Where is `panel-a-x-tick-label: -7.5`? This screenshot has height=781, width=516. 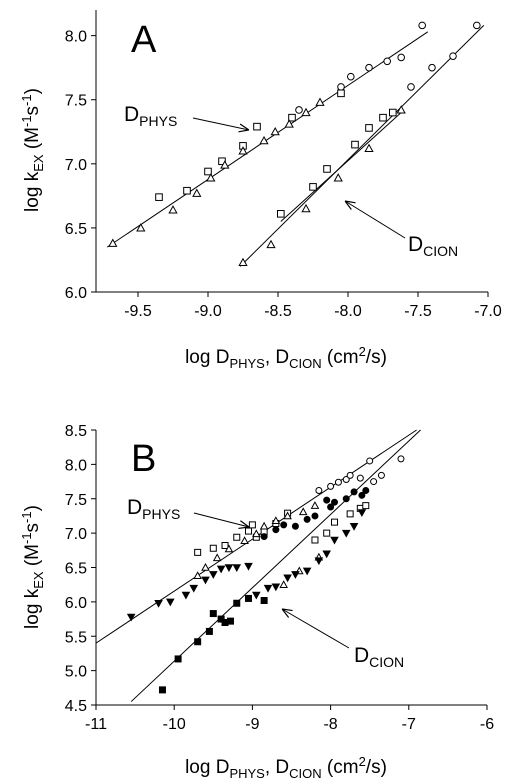
panel-a-x-tick-label: -7.5 is located at coordinates (418, 311).